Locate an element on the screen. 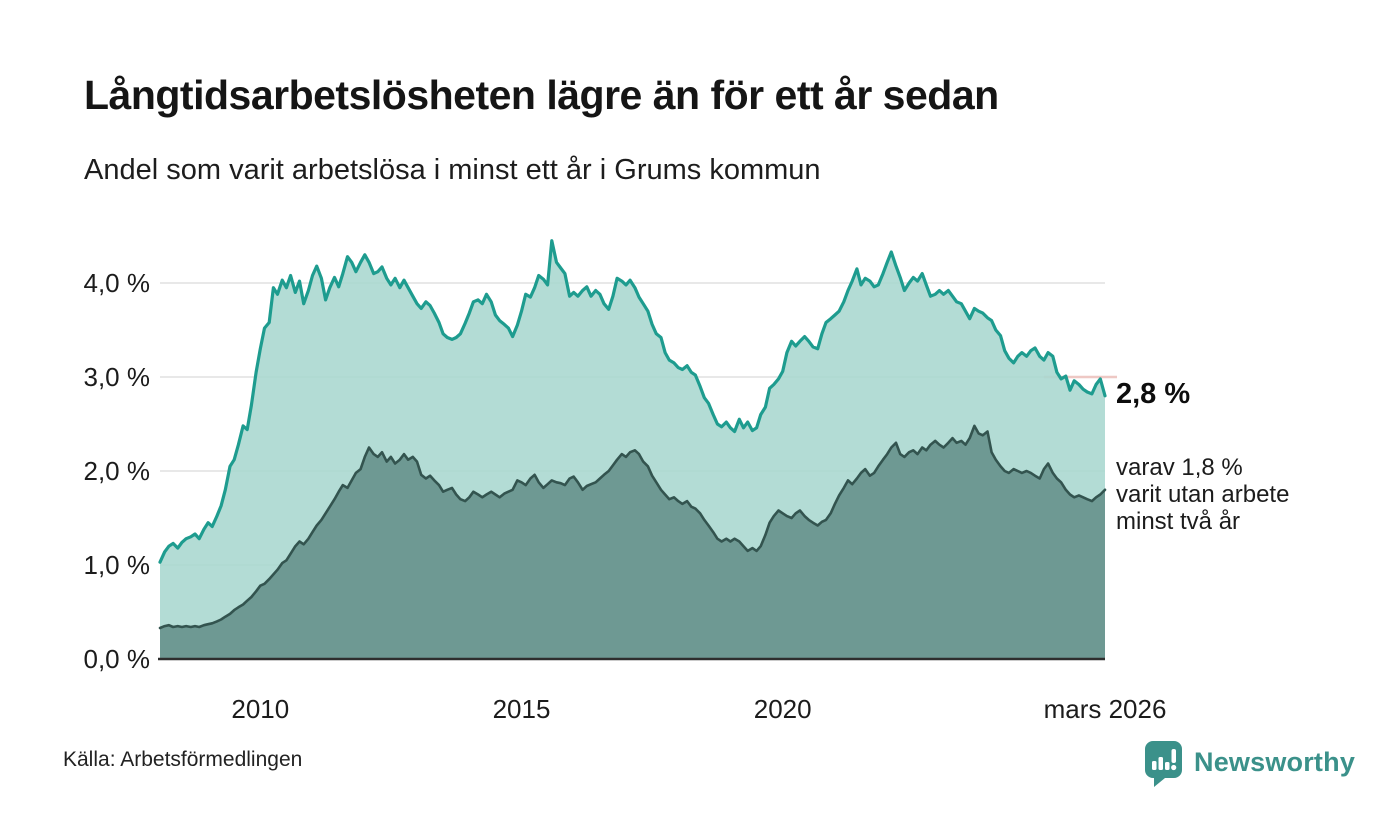 This screenshot has width=1400, height=840. latest-value-label: 2,8 % is located at coordinates (1153, 394).